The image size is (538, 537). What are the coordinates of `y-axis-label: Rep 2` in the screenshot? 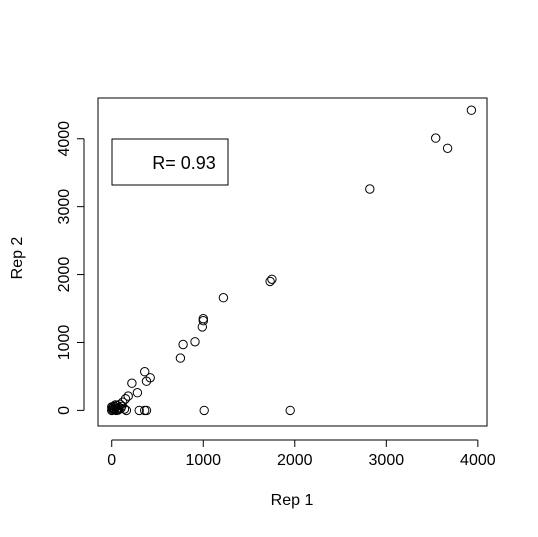 It's located at (17, 258).